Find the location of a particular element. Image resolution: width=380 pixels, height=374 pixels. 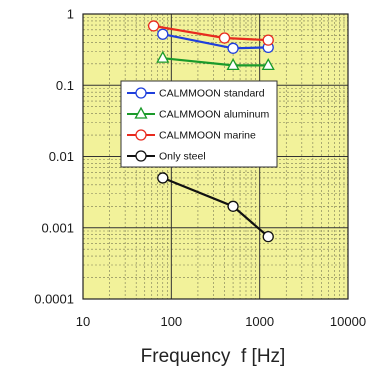

legend-item: CALMMOON standard is located at coordinates (196, 93).